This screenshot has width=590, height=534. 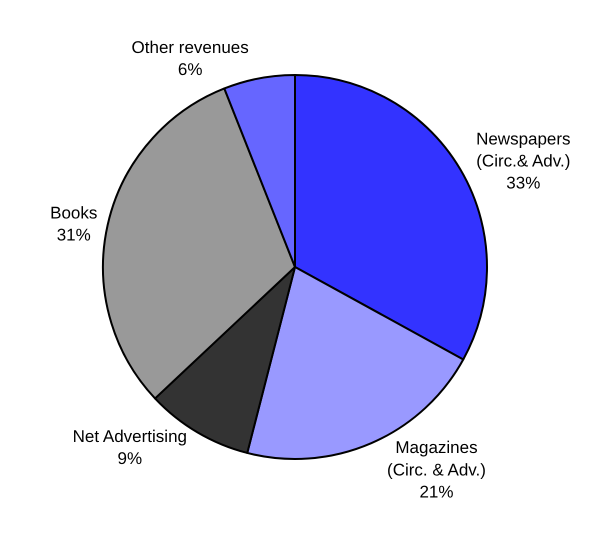 What do you see at coordinates (130, 458) in the screenshot?
I see `data-label: 9%` at bounding box center [130, 458].